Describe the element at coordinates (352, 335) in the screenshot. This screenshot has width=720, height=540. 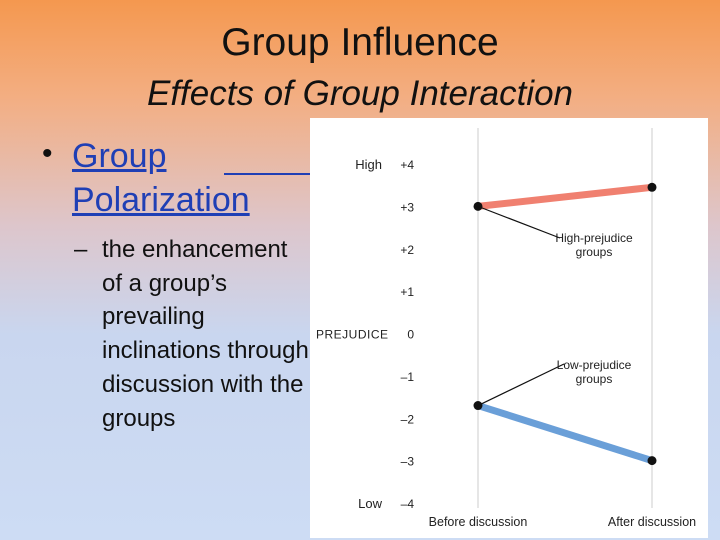
I see `y-axis-title: PREJUDICE` at that location.